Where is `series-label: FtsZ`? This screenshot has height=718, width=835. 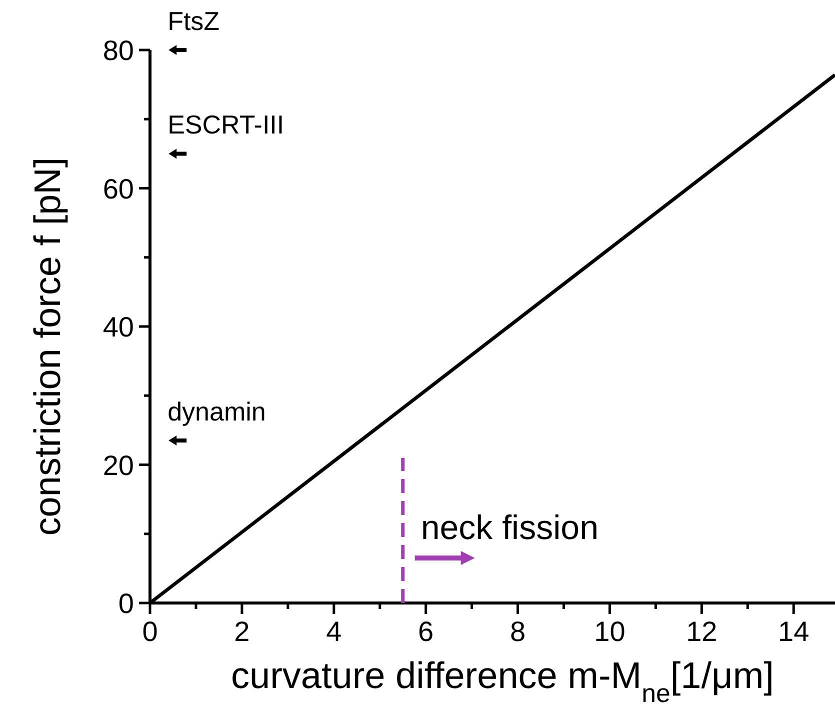
series-label: FtsZ is located at coordinates (194, 21).